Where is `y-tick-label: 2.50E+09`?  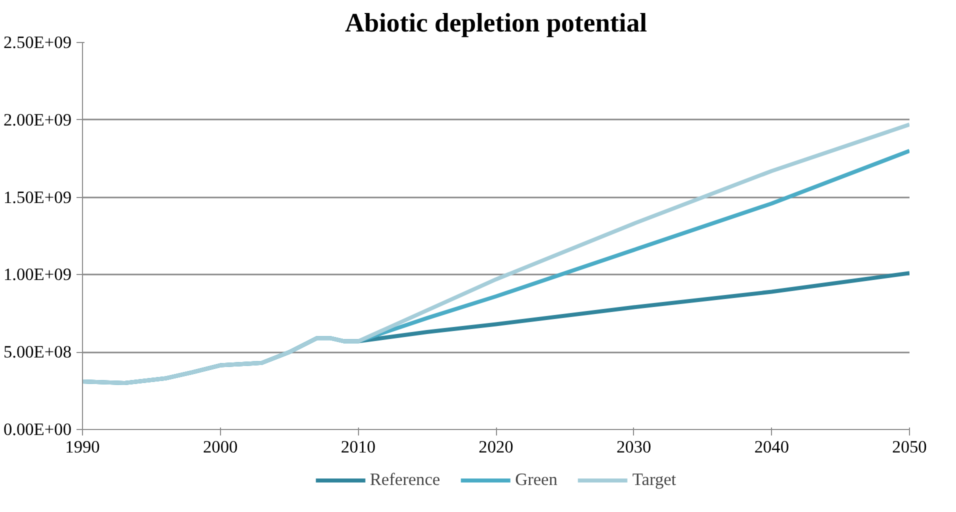 y-tick-label: 2.50E+09 is located at coordinates (37, 42).